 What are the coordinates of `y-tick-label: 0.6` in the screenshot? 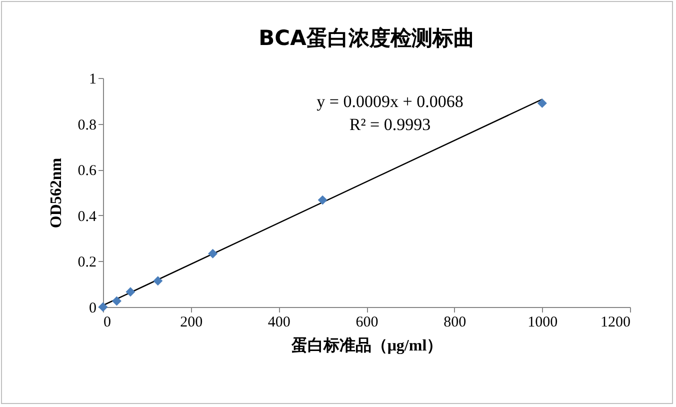 It's located at (87, 171).